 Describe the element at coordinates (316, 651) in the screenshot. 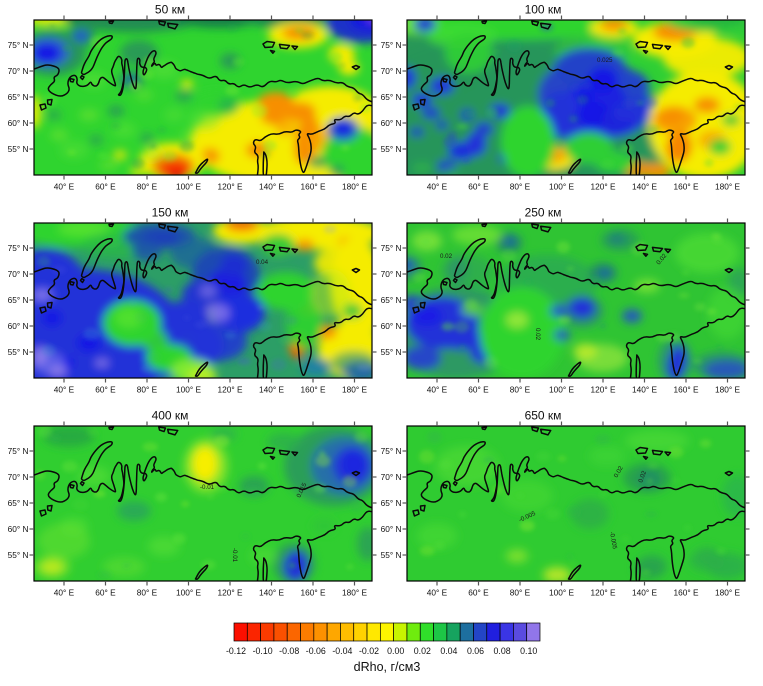

I see `svg-text: -0.06` at that location.